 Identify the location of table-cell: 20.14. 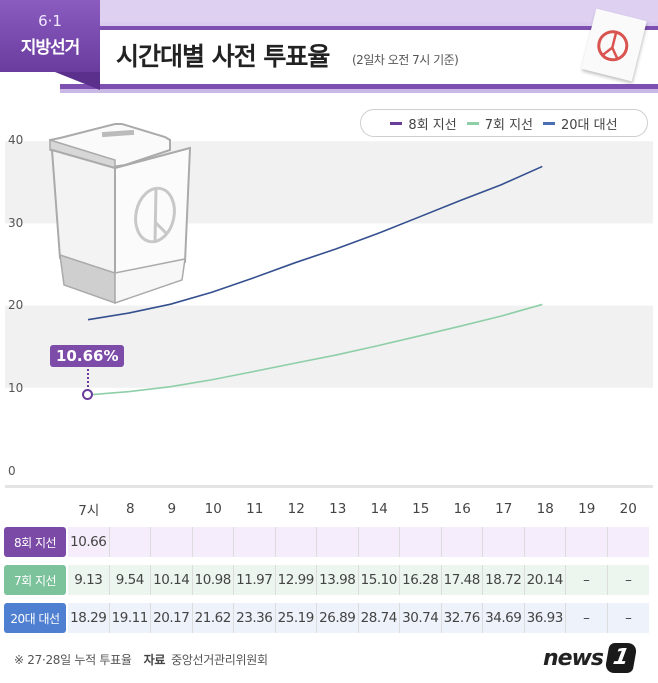
(545, 580).